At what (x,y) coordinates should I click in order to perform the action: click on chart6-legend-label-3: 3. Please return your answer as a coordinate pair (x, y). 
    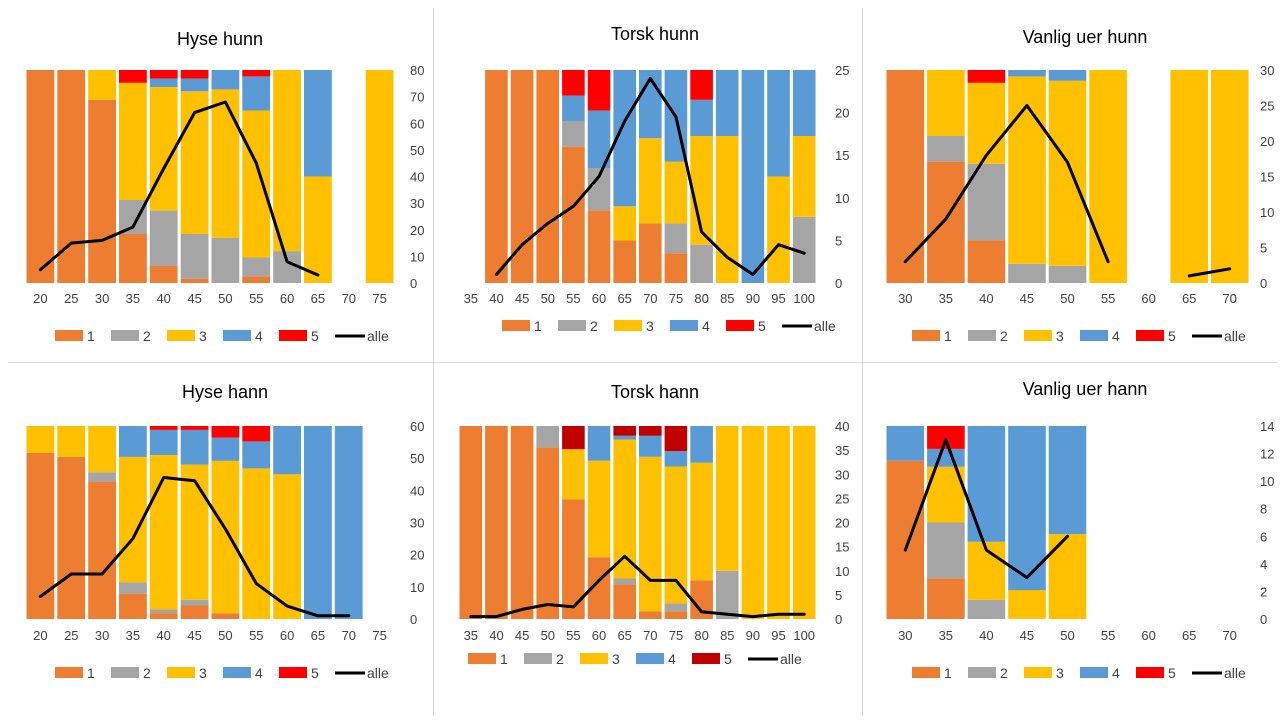
    Looking at the image, I should click on (1060, 673).